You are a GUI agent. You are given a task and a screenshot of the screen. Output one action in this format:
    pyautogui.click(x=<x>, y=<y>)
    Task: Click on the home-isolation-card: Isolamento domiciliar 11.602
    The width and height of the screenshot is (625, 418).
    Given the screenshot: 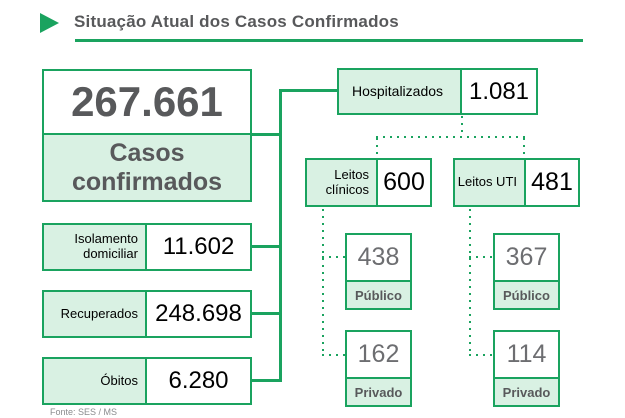 What is the action you would take?
    pyautogui.click(x=147, y=247)
    